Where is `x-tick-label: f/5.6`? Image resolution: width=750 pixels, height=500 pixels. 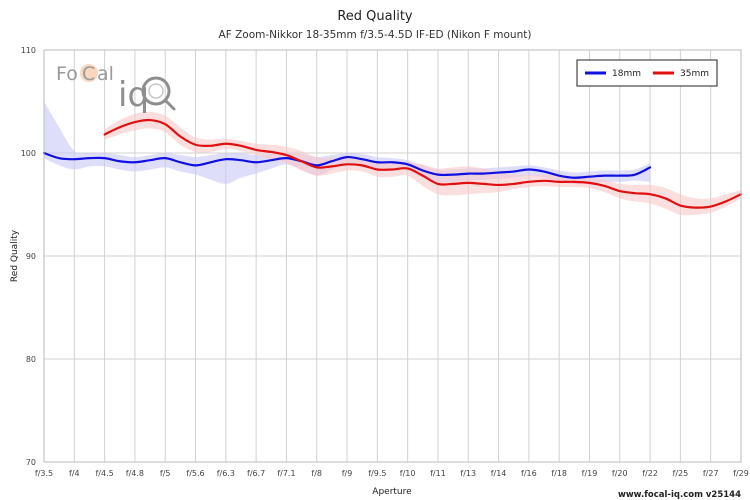 x-tick-label: f/5.6 is located at coordinates (195, 473).